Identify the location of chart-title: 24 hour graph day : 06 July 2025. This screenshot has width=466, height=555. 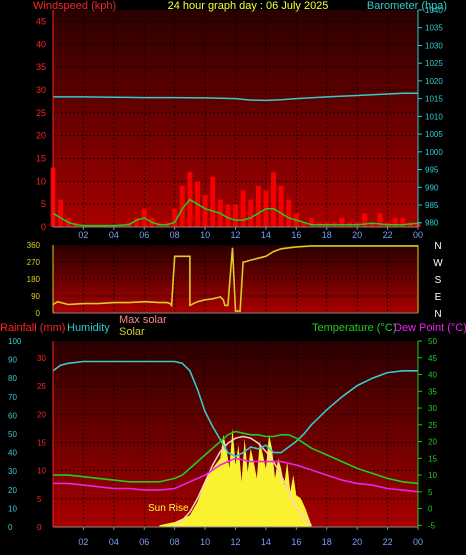
(248, 6).